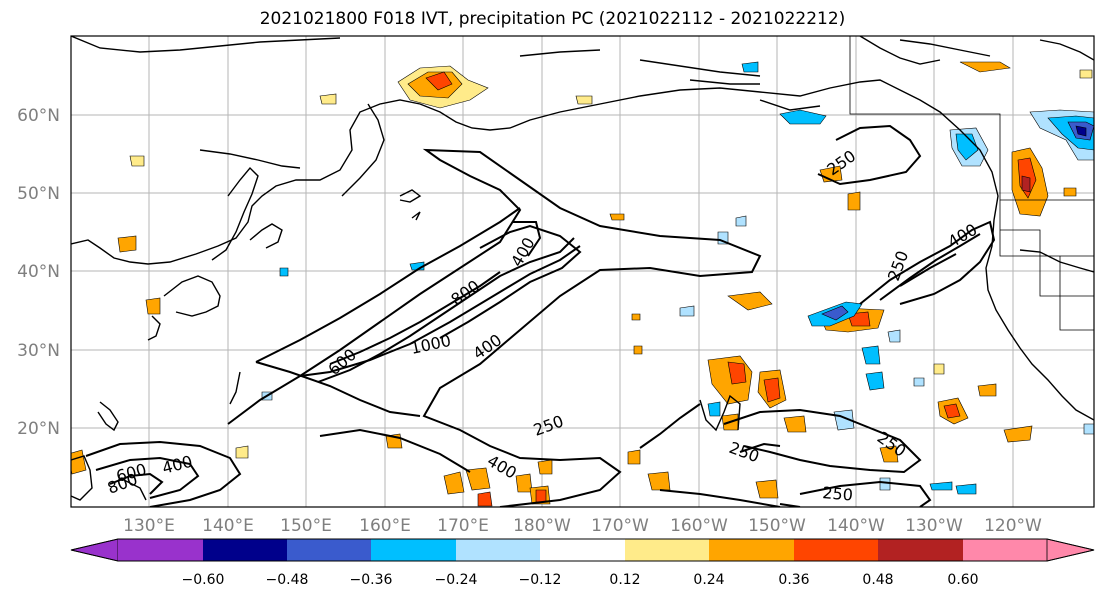 This screenshot has height=601, width=1105. I want to click on colorbar-label: −0.60, so click(203, 580).